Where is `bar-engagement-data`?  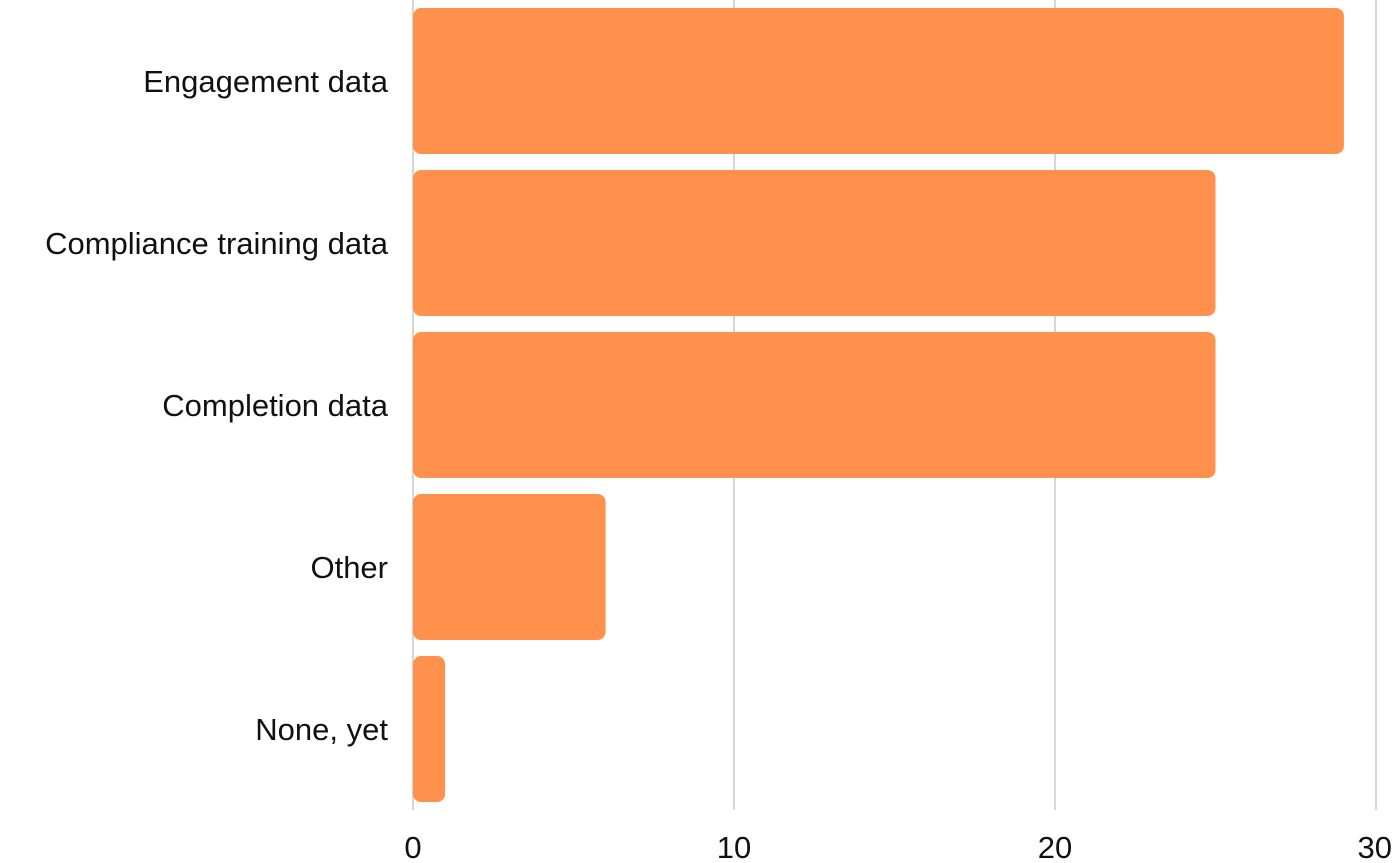
bar-engagement-data is located at coordinates (878, 81).